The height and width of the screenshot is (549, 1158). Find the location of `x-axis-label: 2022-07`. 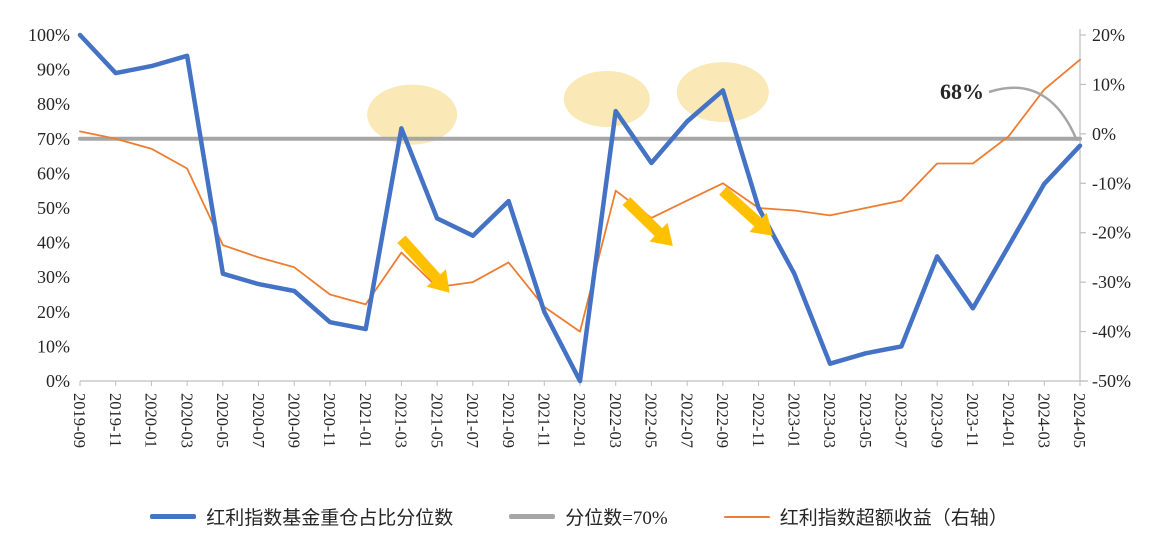

x-axis-label: 2022-07 is located at coordinates (686, 420).